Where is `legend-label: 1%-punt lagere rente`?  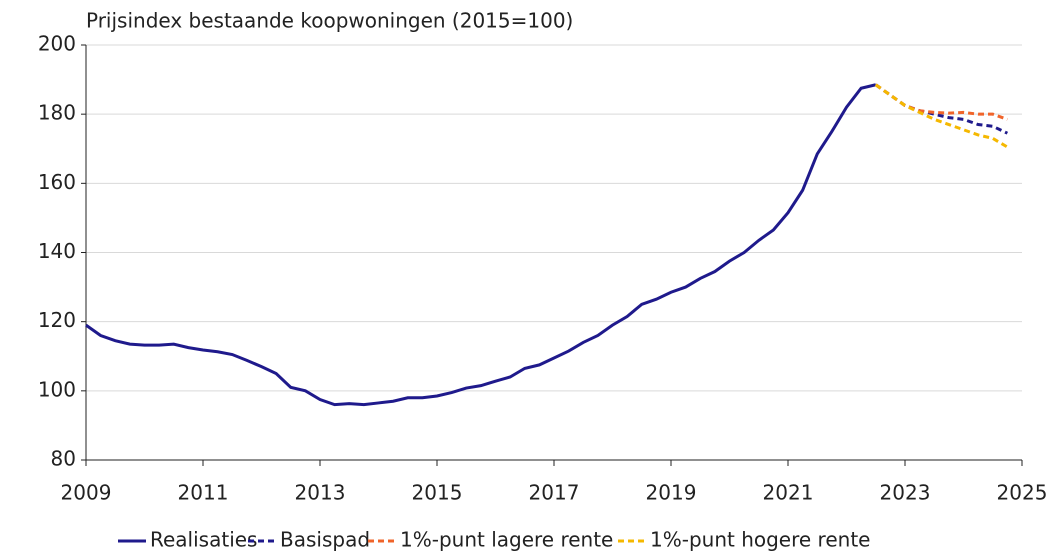
legend-label: 1%-punt lagere rente is located at coordinates (506, 540).